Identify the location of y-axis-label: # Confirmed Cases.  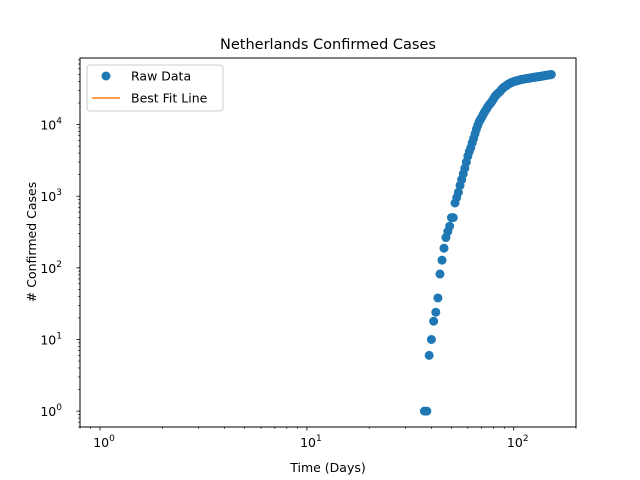
(31, 242).